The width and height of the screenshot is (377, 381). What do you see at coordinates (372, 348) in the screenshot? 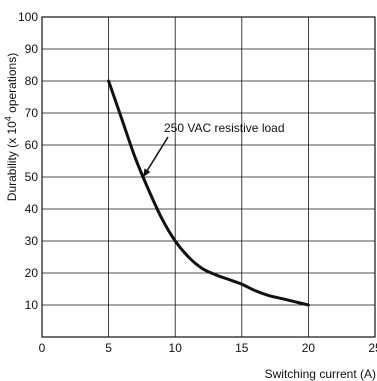
I see `x-tick-label: 25` at bounding box center [372, 348].